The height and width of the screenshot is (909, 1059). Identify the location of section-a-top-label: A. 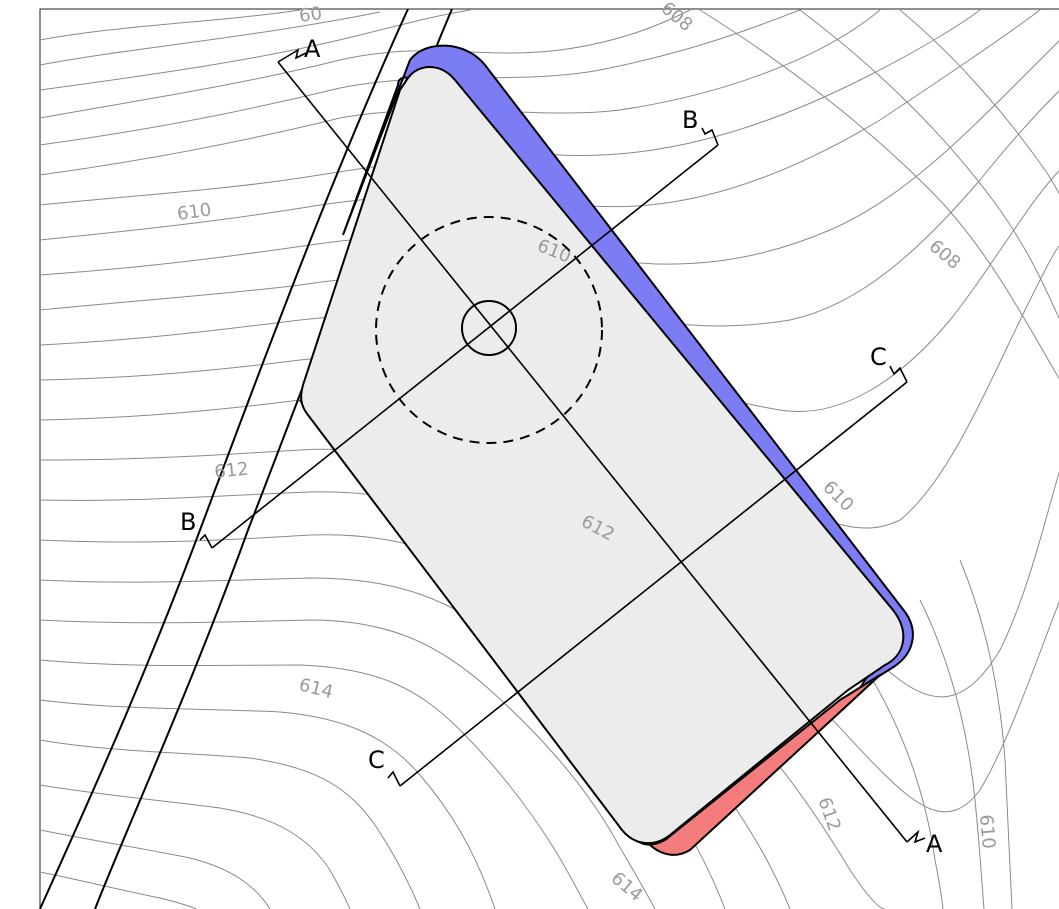
(312, 49).